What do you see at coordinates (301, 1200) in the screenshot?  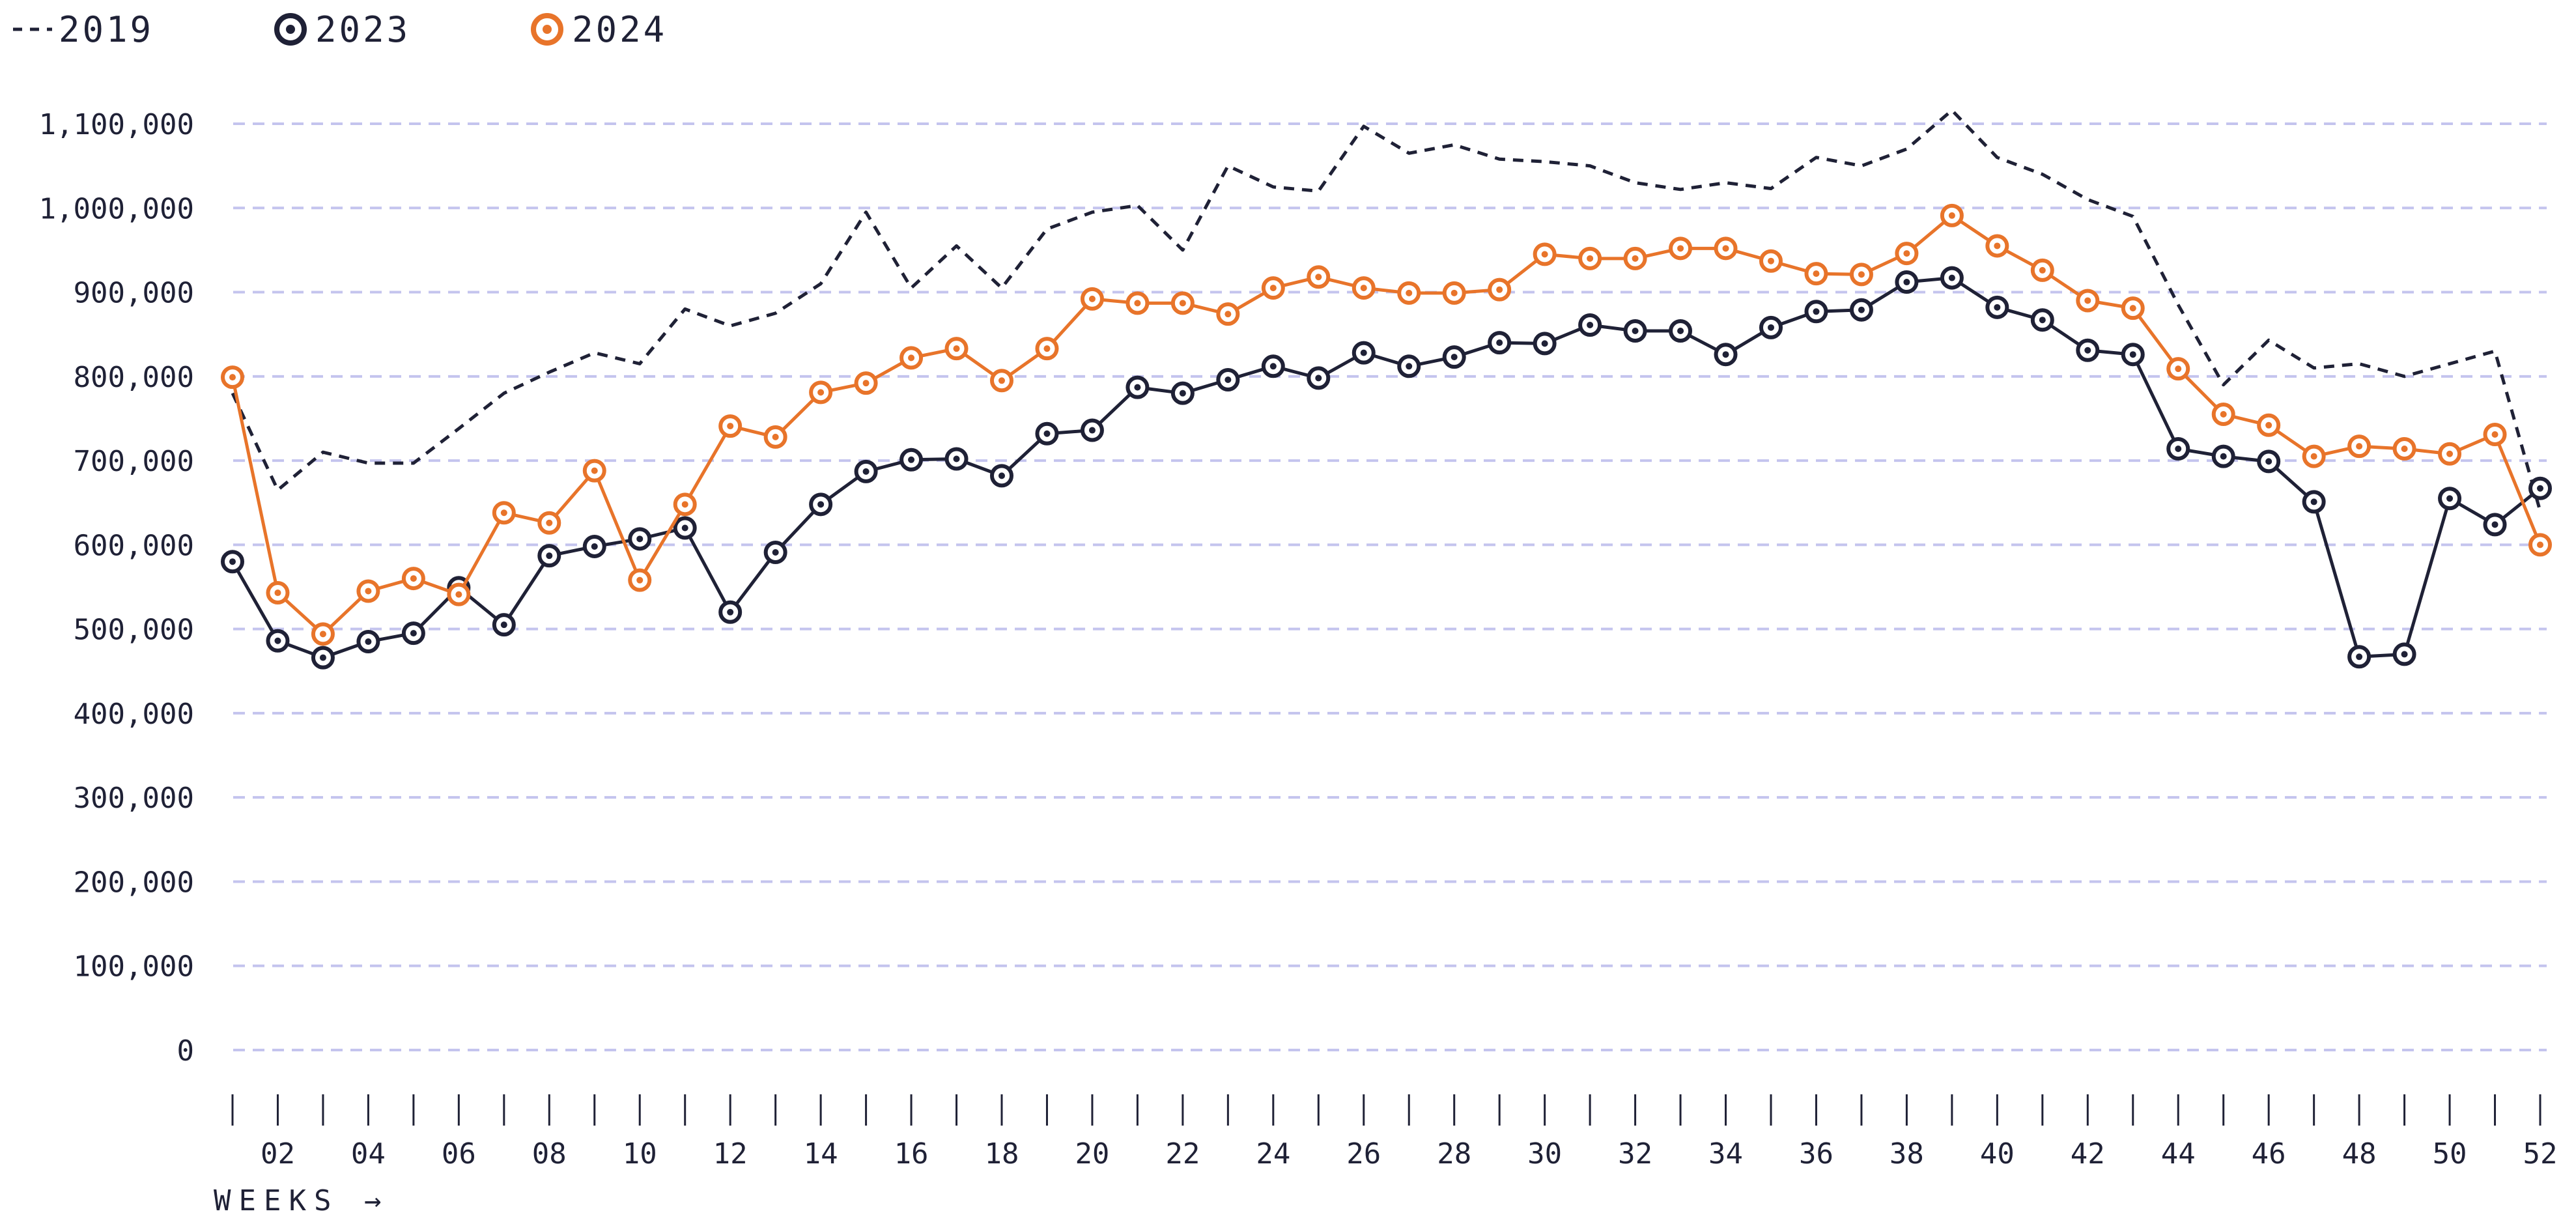 I see `x-axis-label: WEEKS →` at bounding box center [301, 1200].